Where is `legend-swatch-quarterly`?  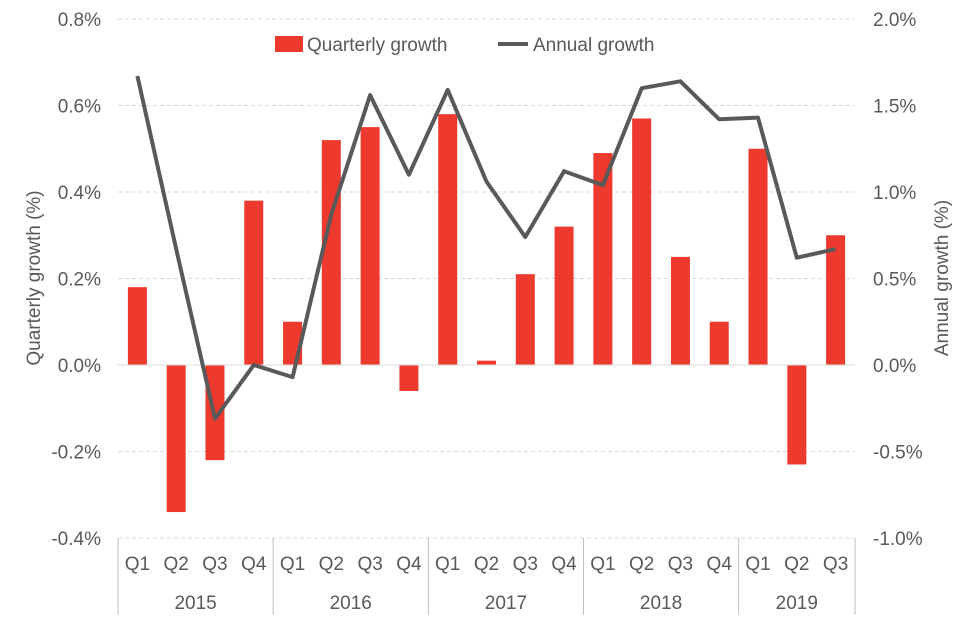 legend-swatch-quarterly is located at coordinates (289, 44).